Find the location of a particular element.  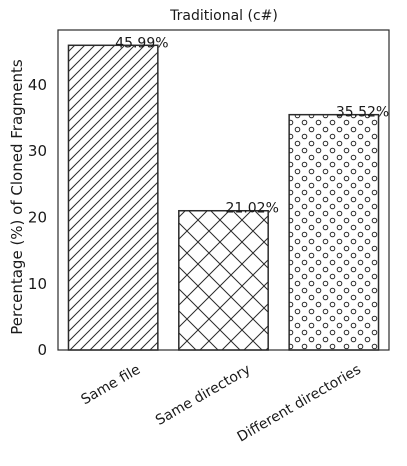

x-tick-label-same-file: Same file is located at coordinates (110, 385).